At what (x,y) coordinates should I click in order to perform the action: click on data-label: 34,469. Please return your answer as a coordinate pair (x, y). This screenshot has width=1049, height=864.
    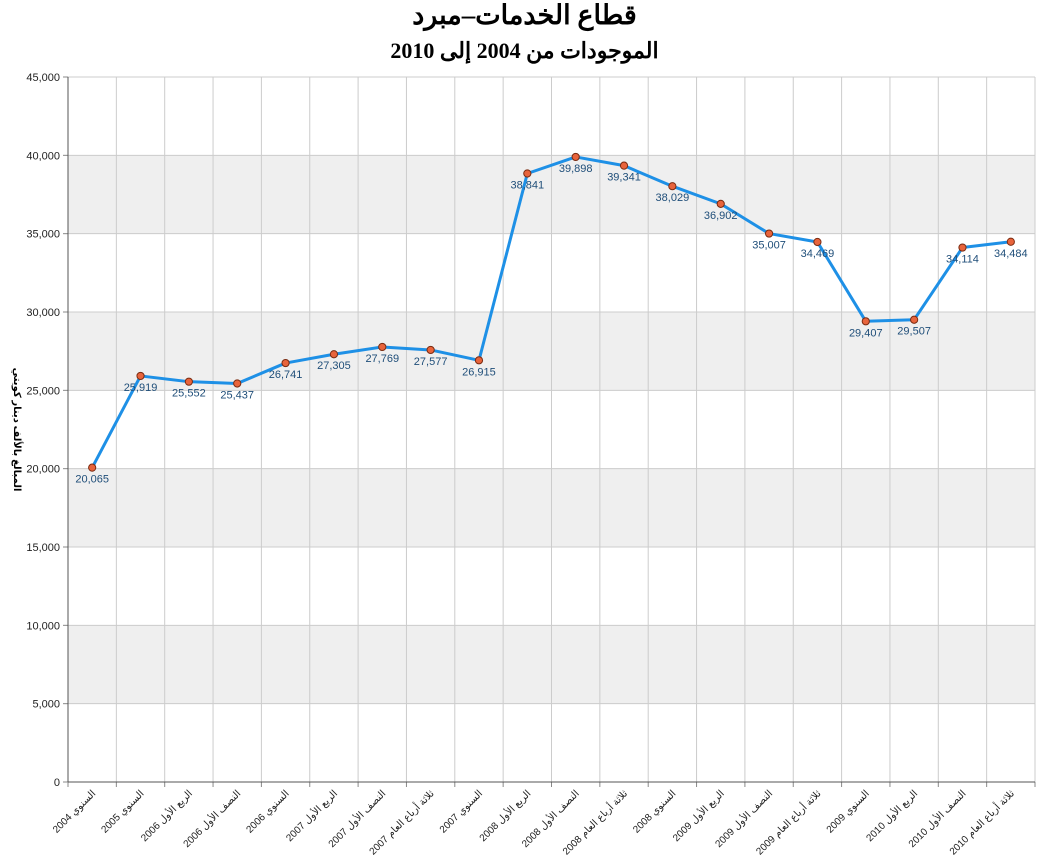
    Looking at the image, I should click on (818, 254).